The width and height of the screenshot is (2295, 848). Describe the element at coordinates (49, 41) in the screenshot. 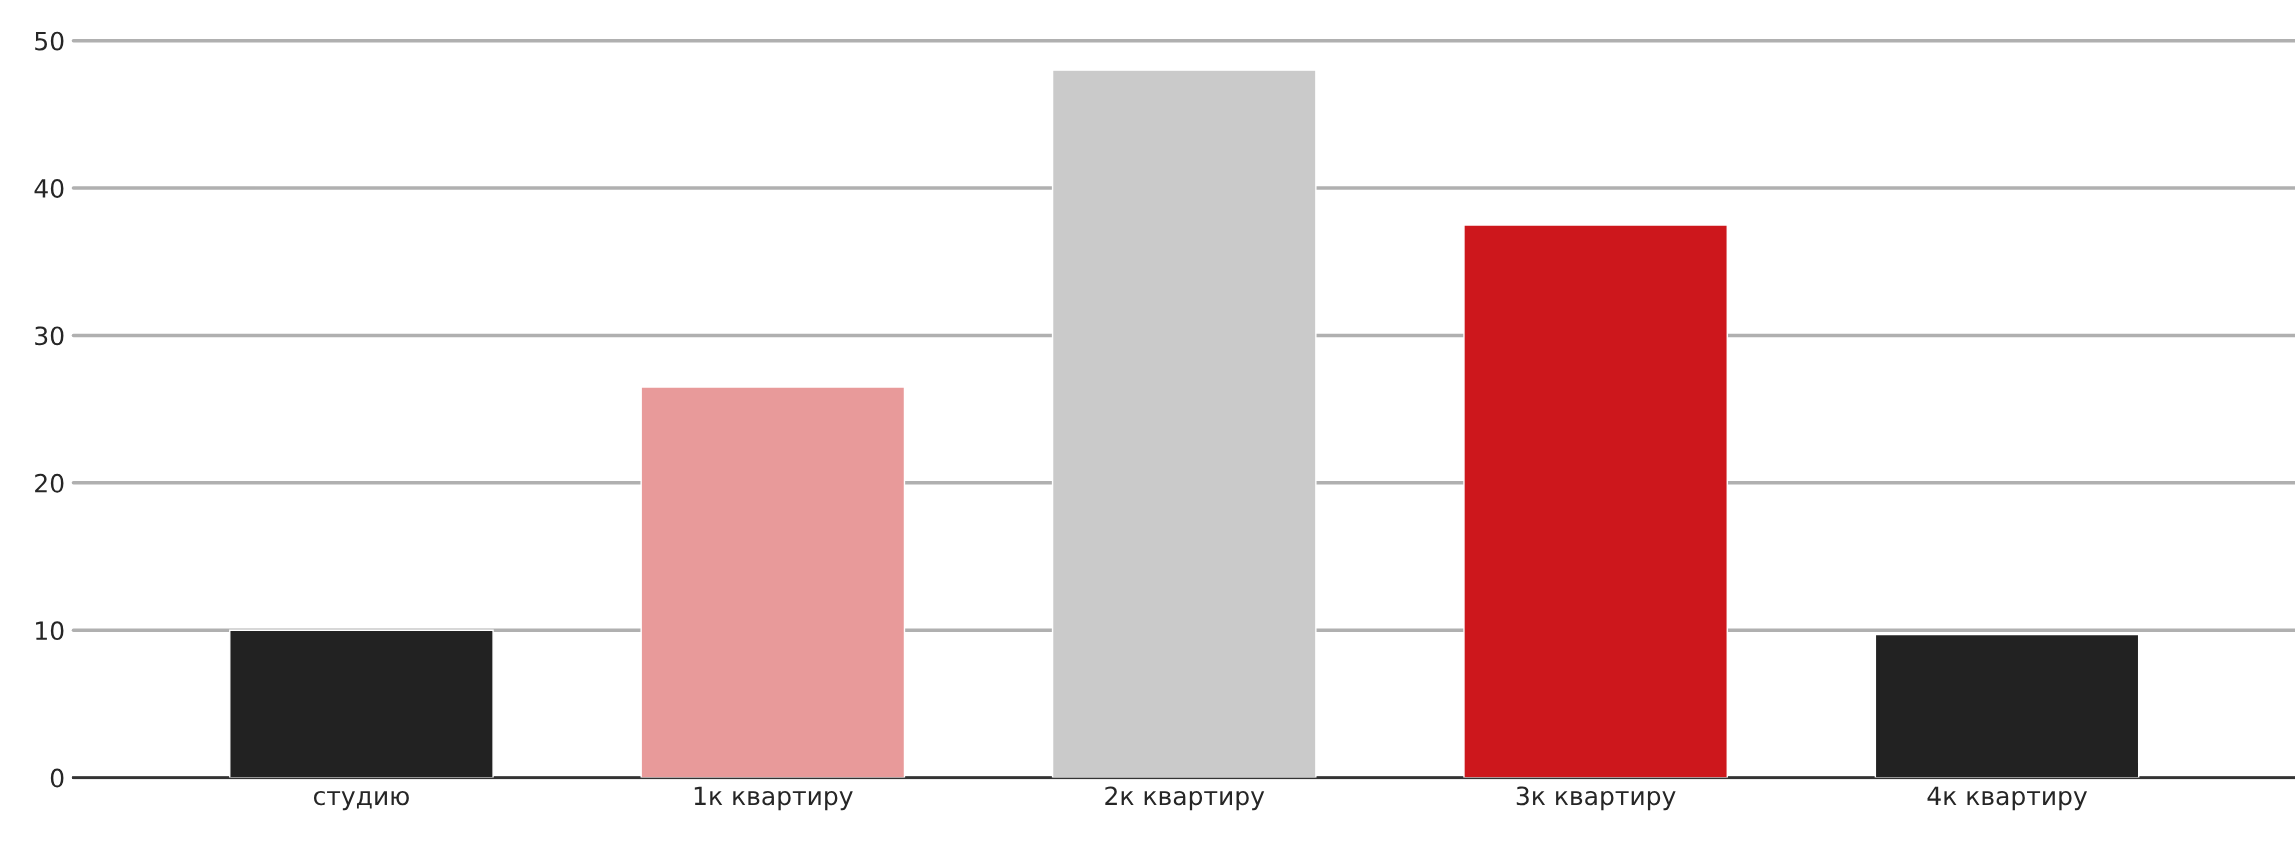

I see `y-tick-label: 50` at that location.